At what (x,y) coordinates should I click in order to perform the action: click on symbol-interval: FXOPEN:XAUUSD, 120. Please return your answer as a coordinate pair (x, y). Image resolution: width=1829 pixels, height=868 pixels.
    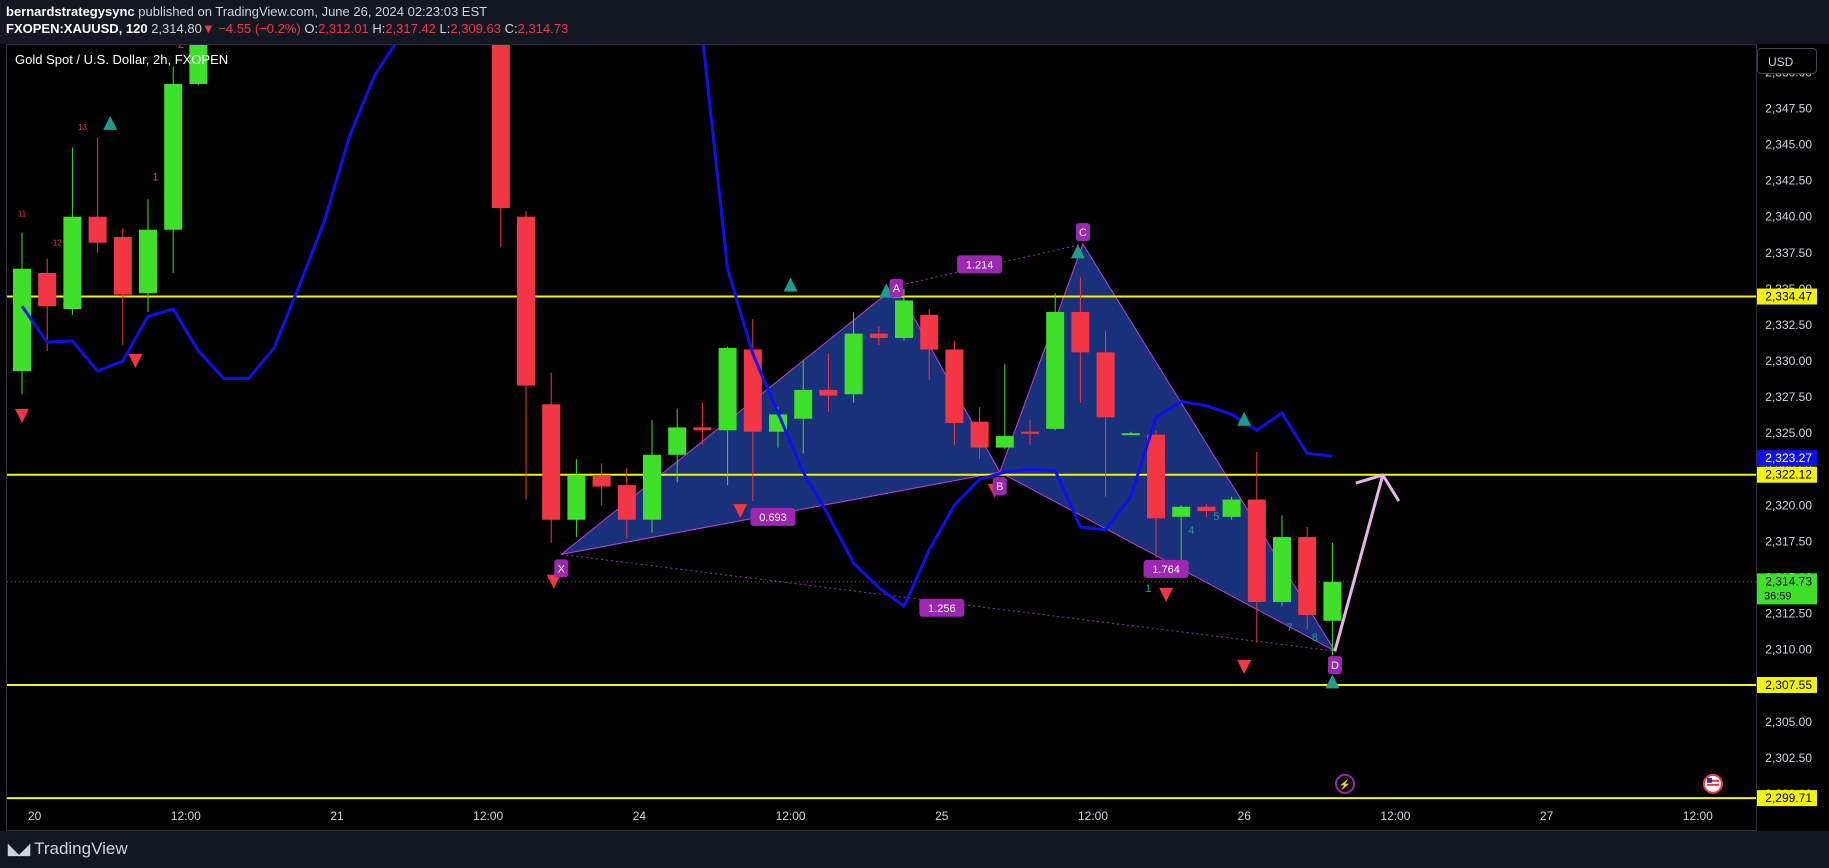
    Looking at the image, I should click on (77, 28).